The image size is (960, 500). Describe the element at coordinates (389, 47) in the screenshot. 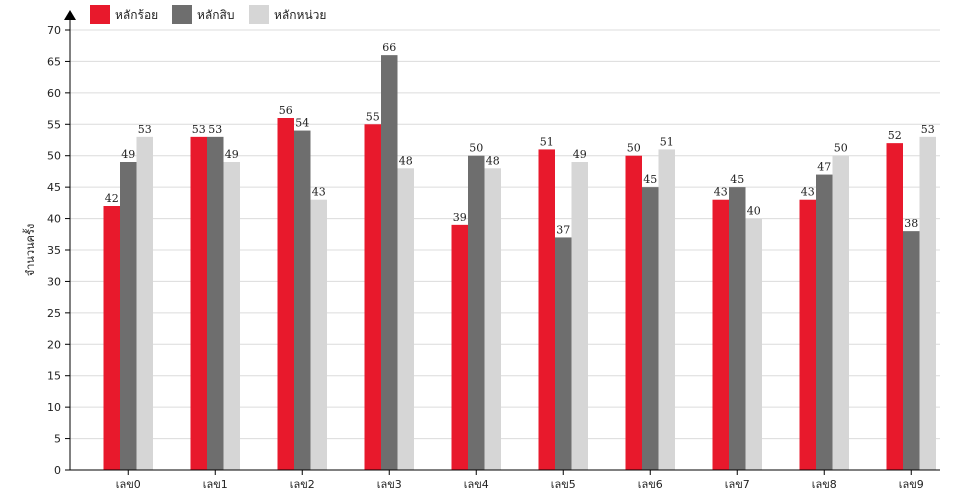

I see `bar-value-label: 66` at that location.